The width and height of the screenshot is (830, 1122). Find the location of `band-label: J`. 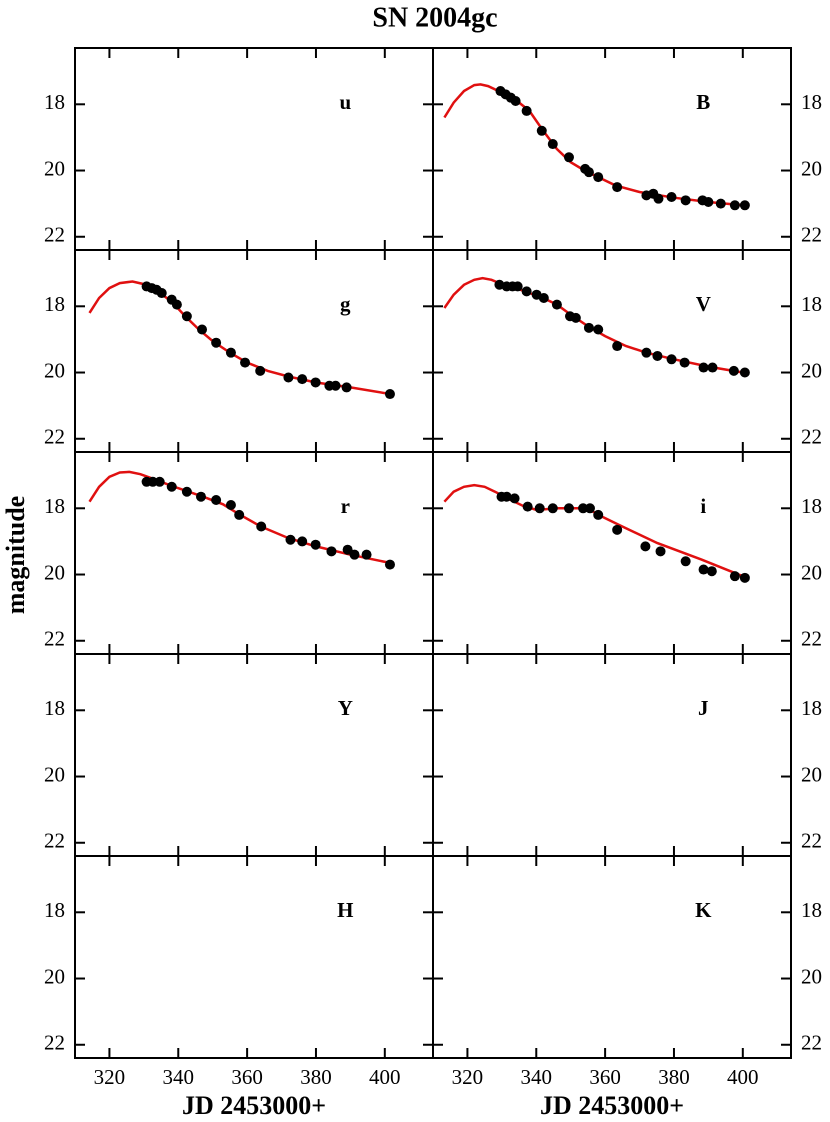

band-label: J is located at coordinates (703, 708).